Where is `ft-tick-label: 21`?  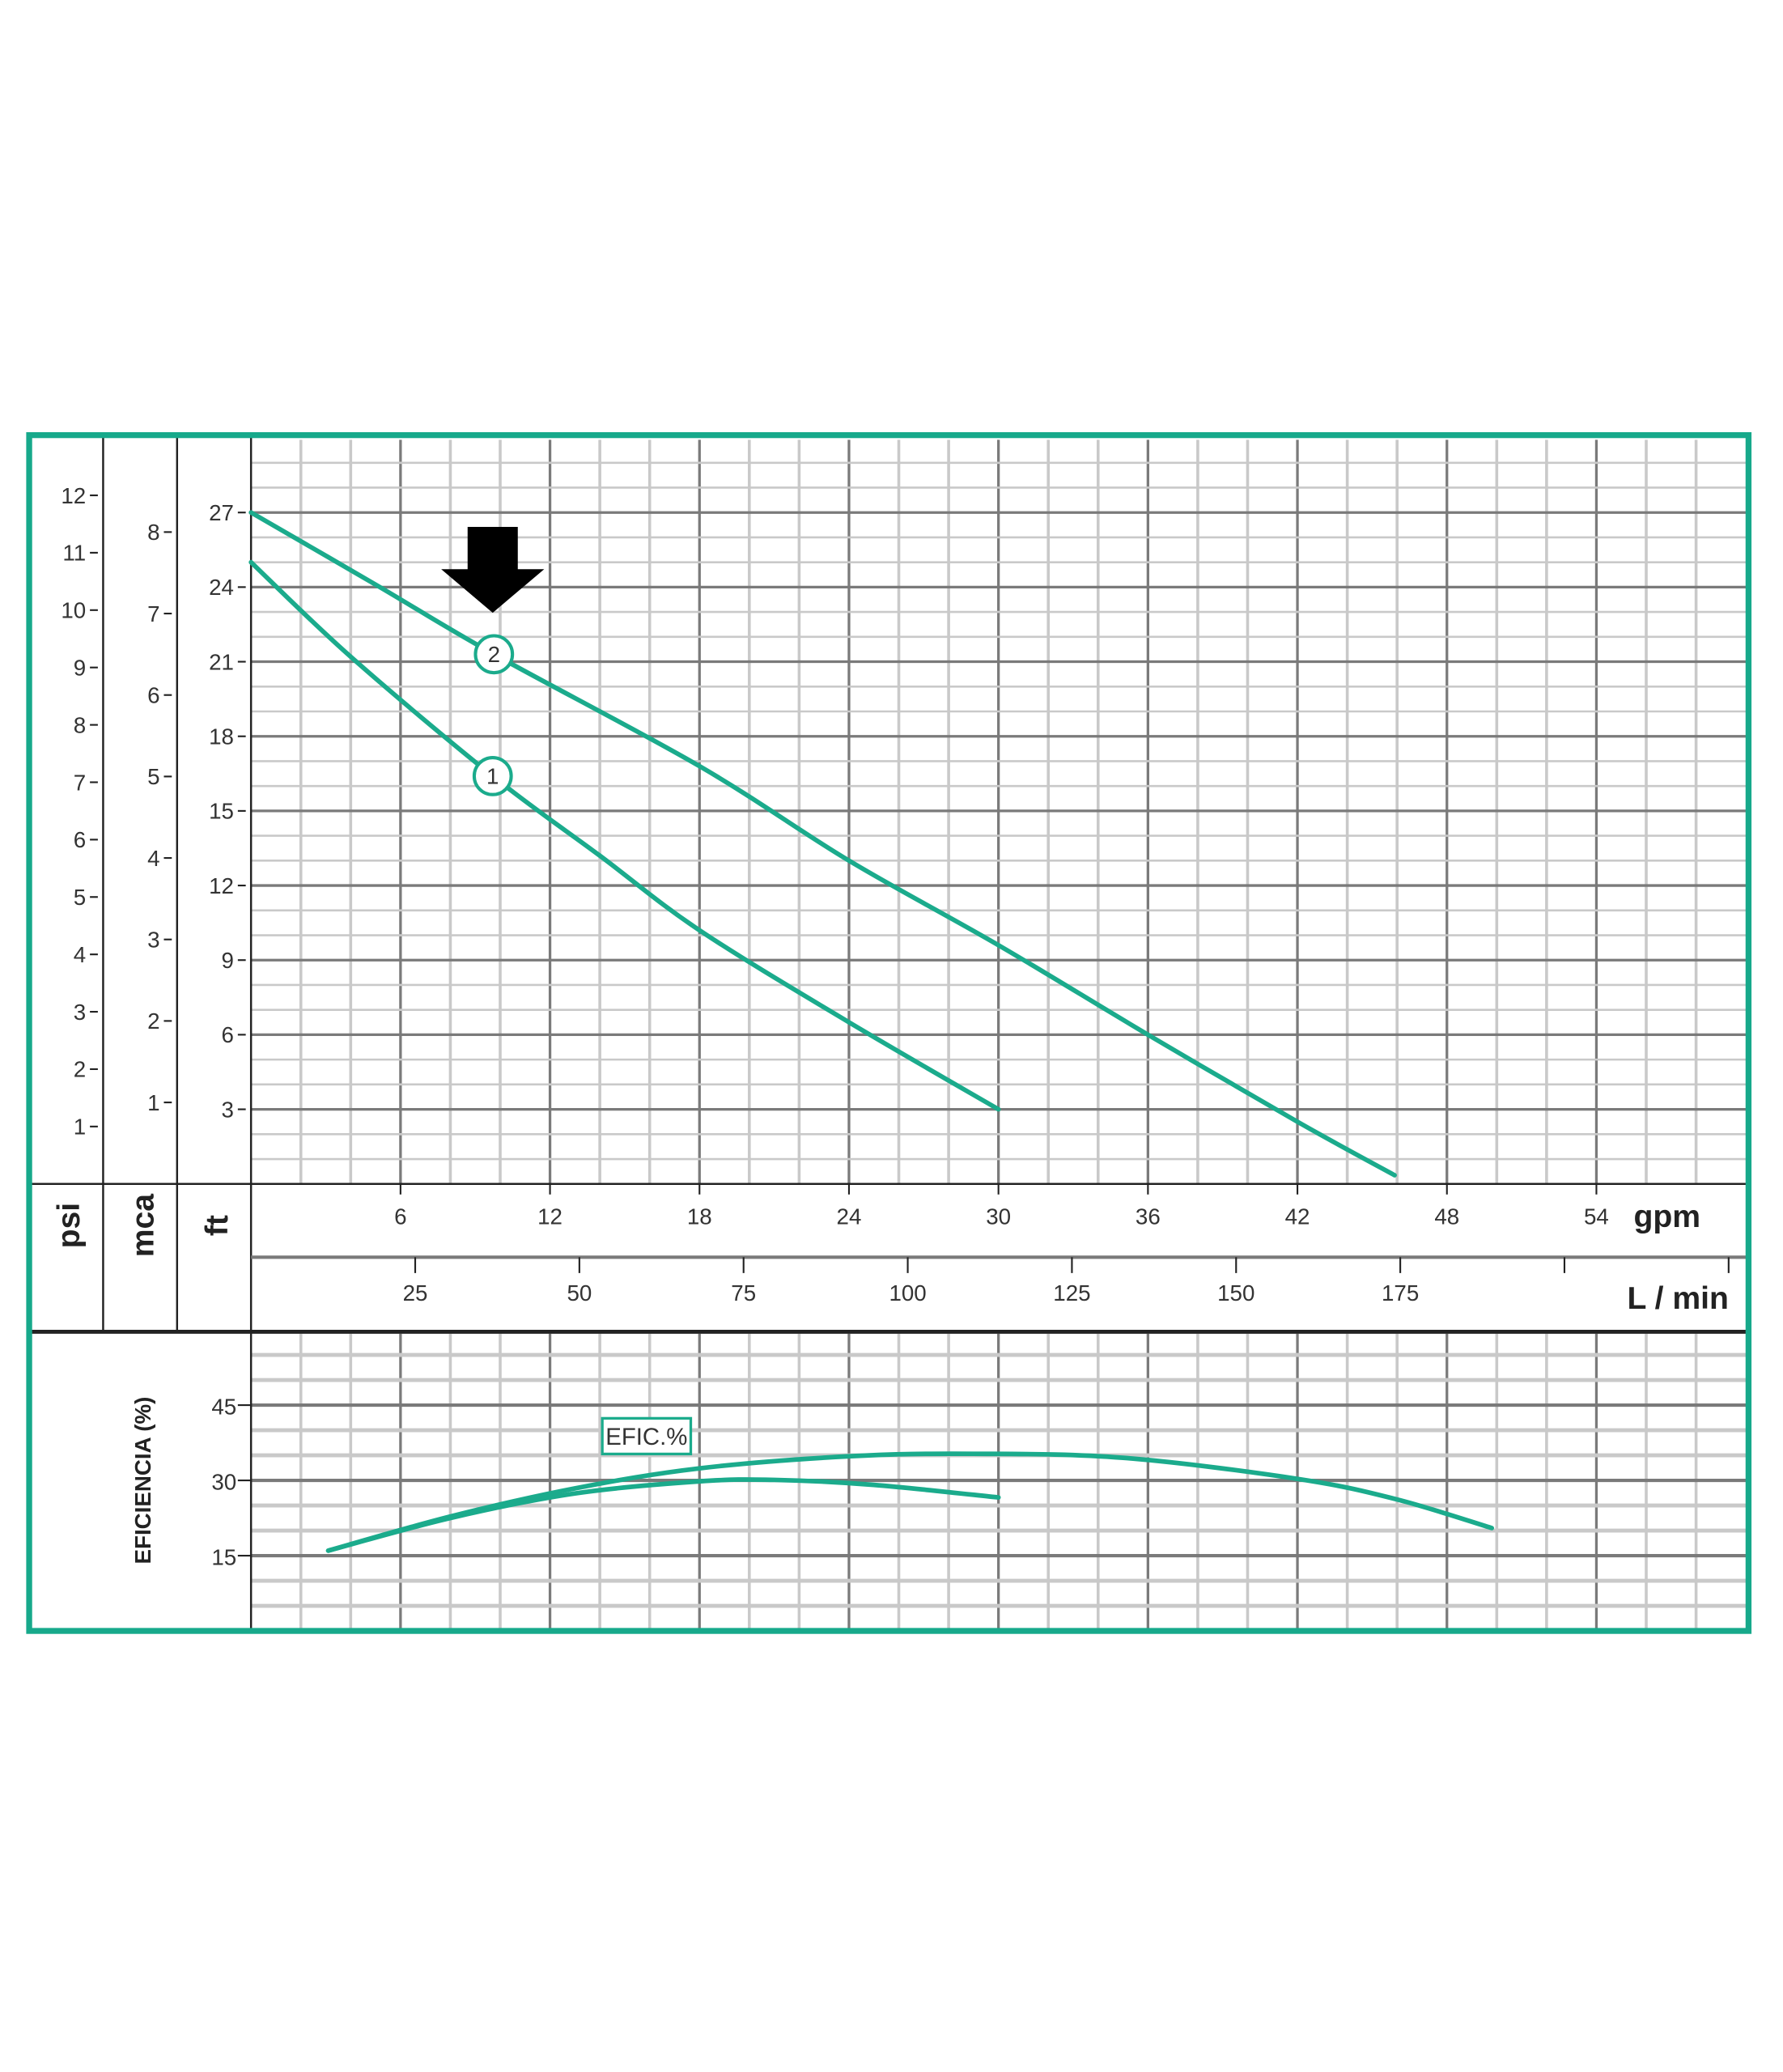
ft-tick-label: 21 is located at coordinates (221, 661).